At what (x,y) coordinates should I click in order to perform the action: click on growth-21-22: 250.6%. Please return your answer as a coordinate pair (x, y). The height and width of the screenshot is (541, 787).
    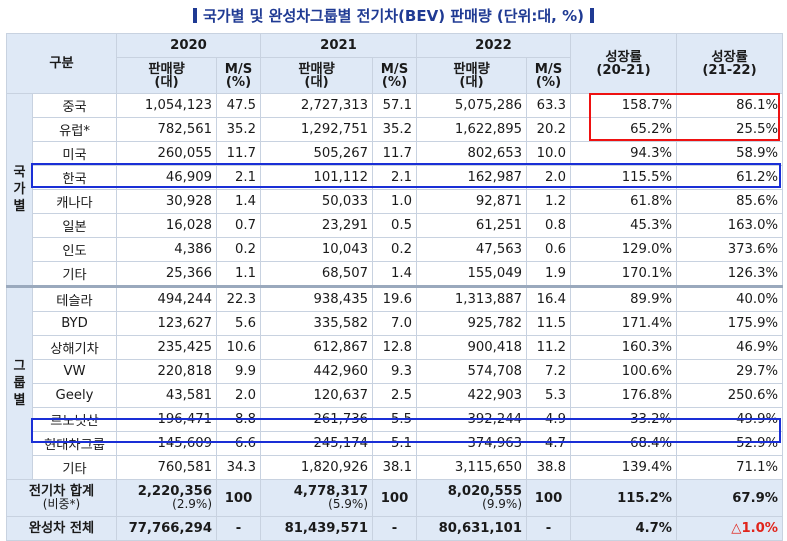
    Looking at the image, I should click on (730, 395).